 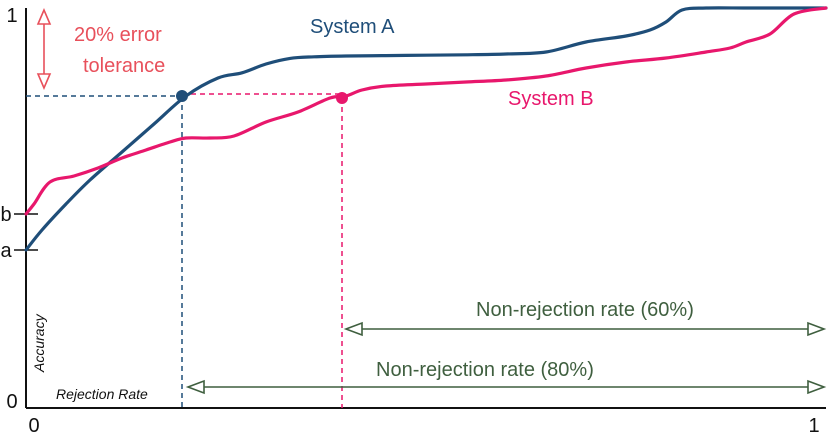 I want to click on point-system-b, so click(x=342, y=98).